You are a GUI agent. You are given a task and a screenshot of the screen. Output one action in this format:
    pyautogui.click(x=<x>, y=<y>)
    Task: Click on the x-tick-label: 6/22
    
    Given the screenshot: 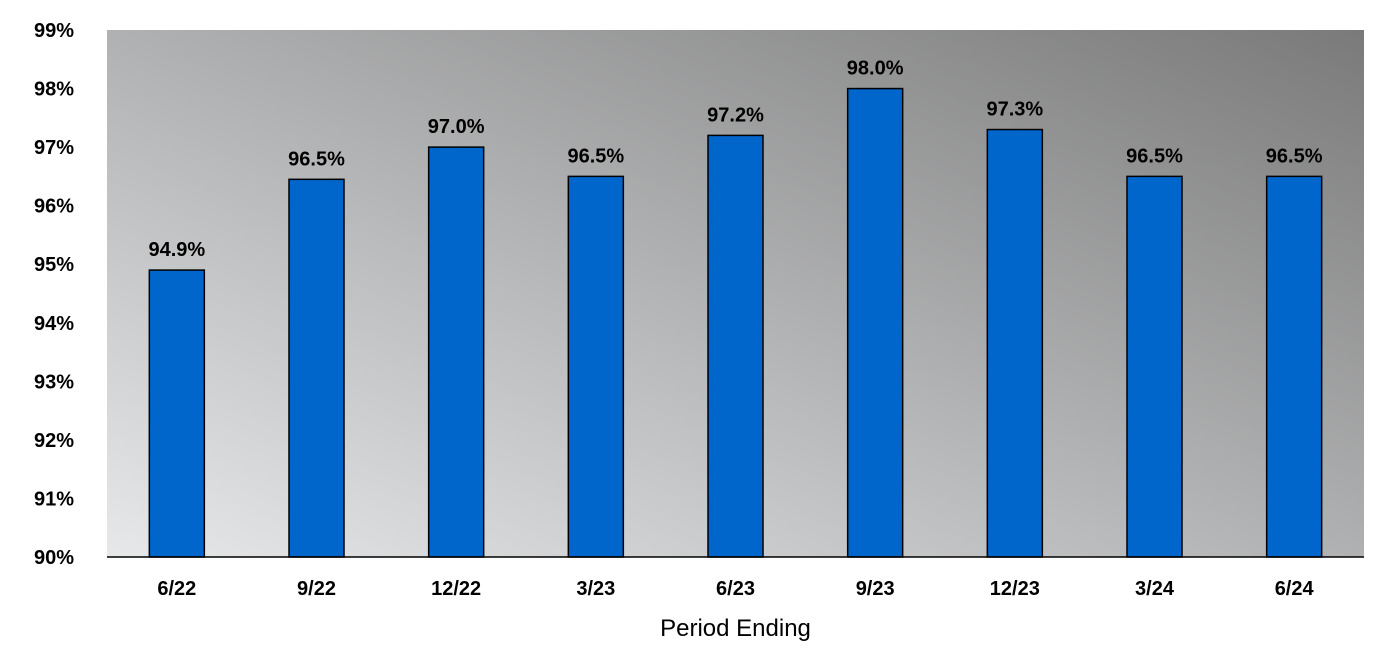 What is the action you would take?
    pyautogui.click(x=176, y=589)
    